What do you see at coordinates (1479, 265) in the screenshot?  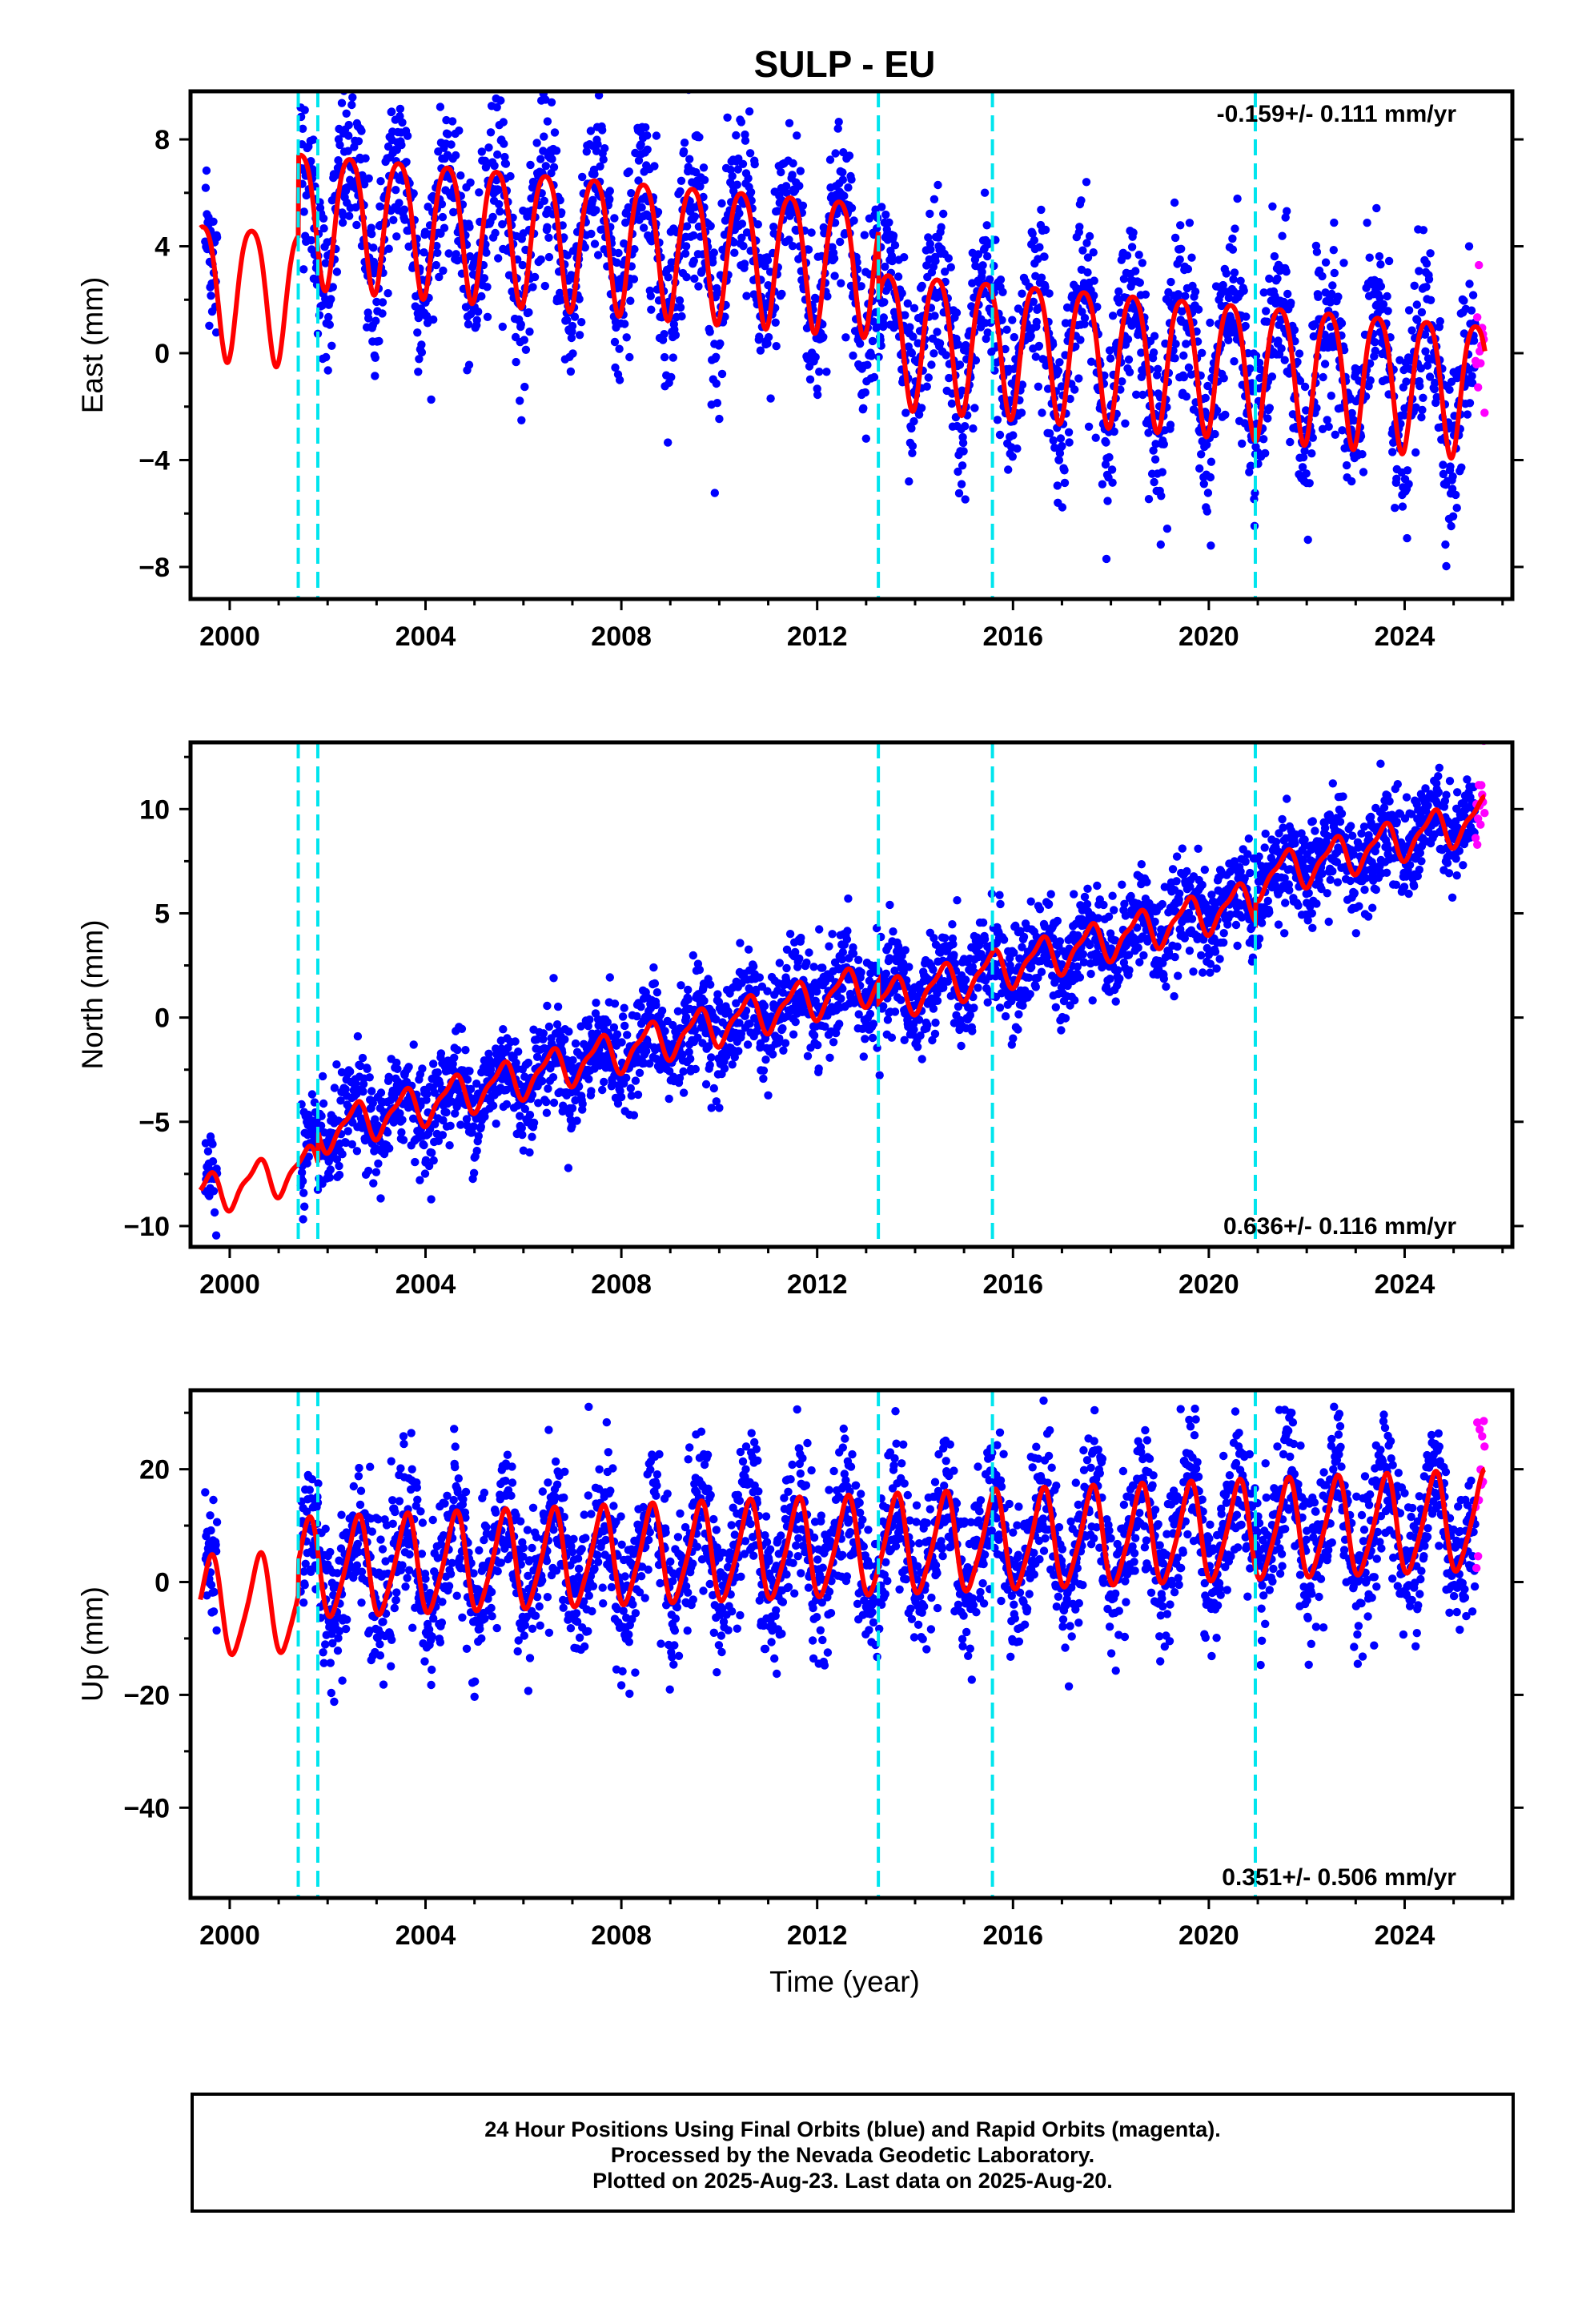 I see `rapid-orbit-point` at bounding box center [1479, 265].